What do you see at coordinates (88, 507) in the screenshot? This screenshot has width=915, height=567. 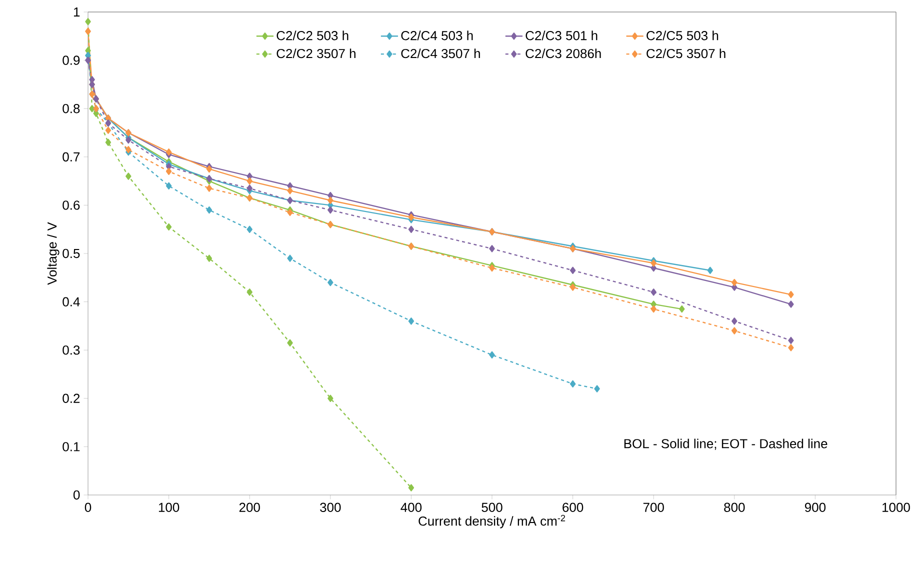 I see `x-tick-label: 0` at bounding box center [88, 507].